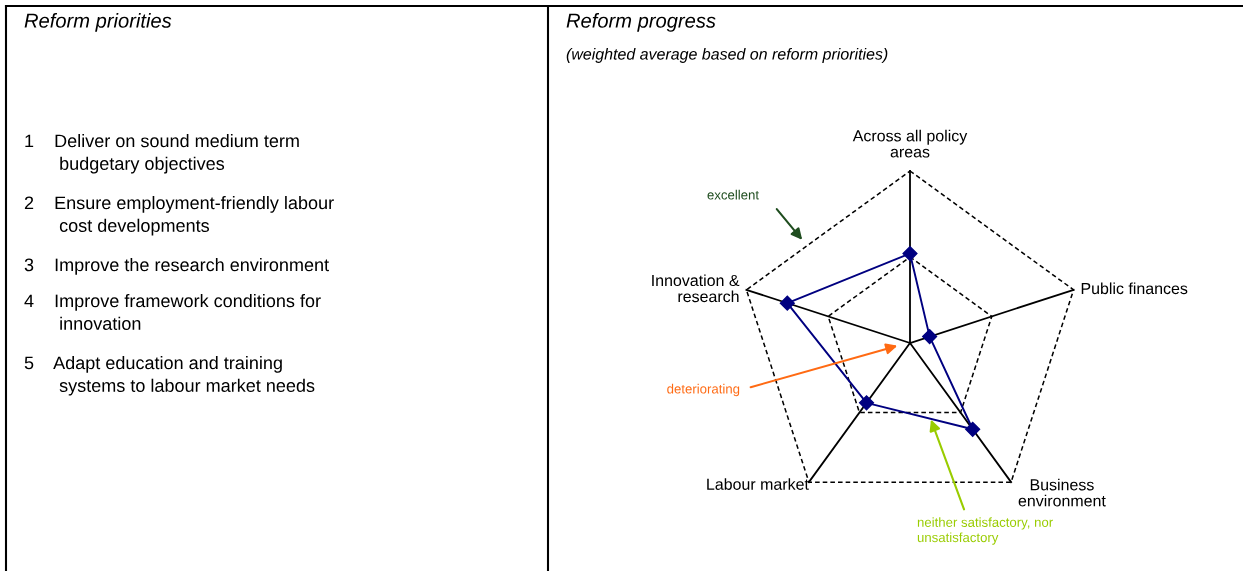  I want to click on spoke-label: Innovation & research, so click(696, 288).